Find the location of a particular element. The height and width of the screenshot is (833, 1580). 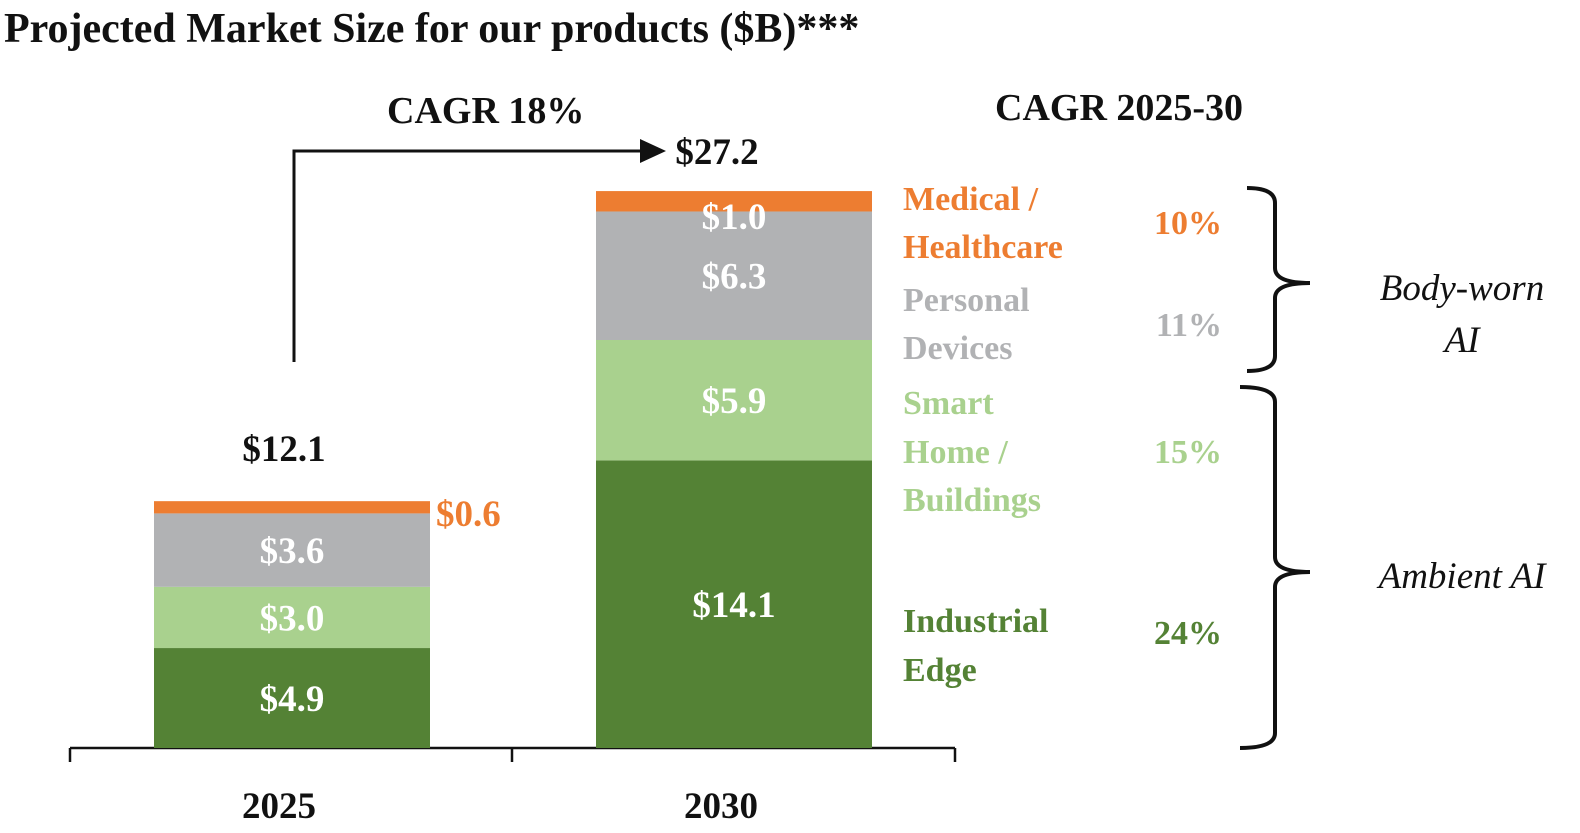

legend-0-line-0: Industrial is located at coordinates (976, 621).